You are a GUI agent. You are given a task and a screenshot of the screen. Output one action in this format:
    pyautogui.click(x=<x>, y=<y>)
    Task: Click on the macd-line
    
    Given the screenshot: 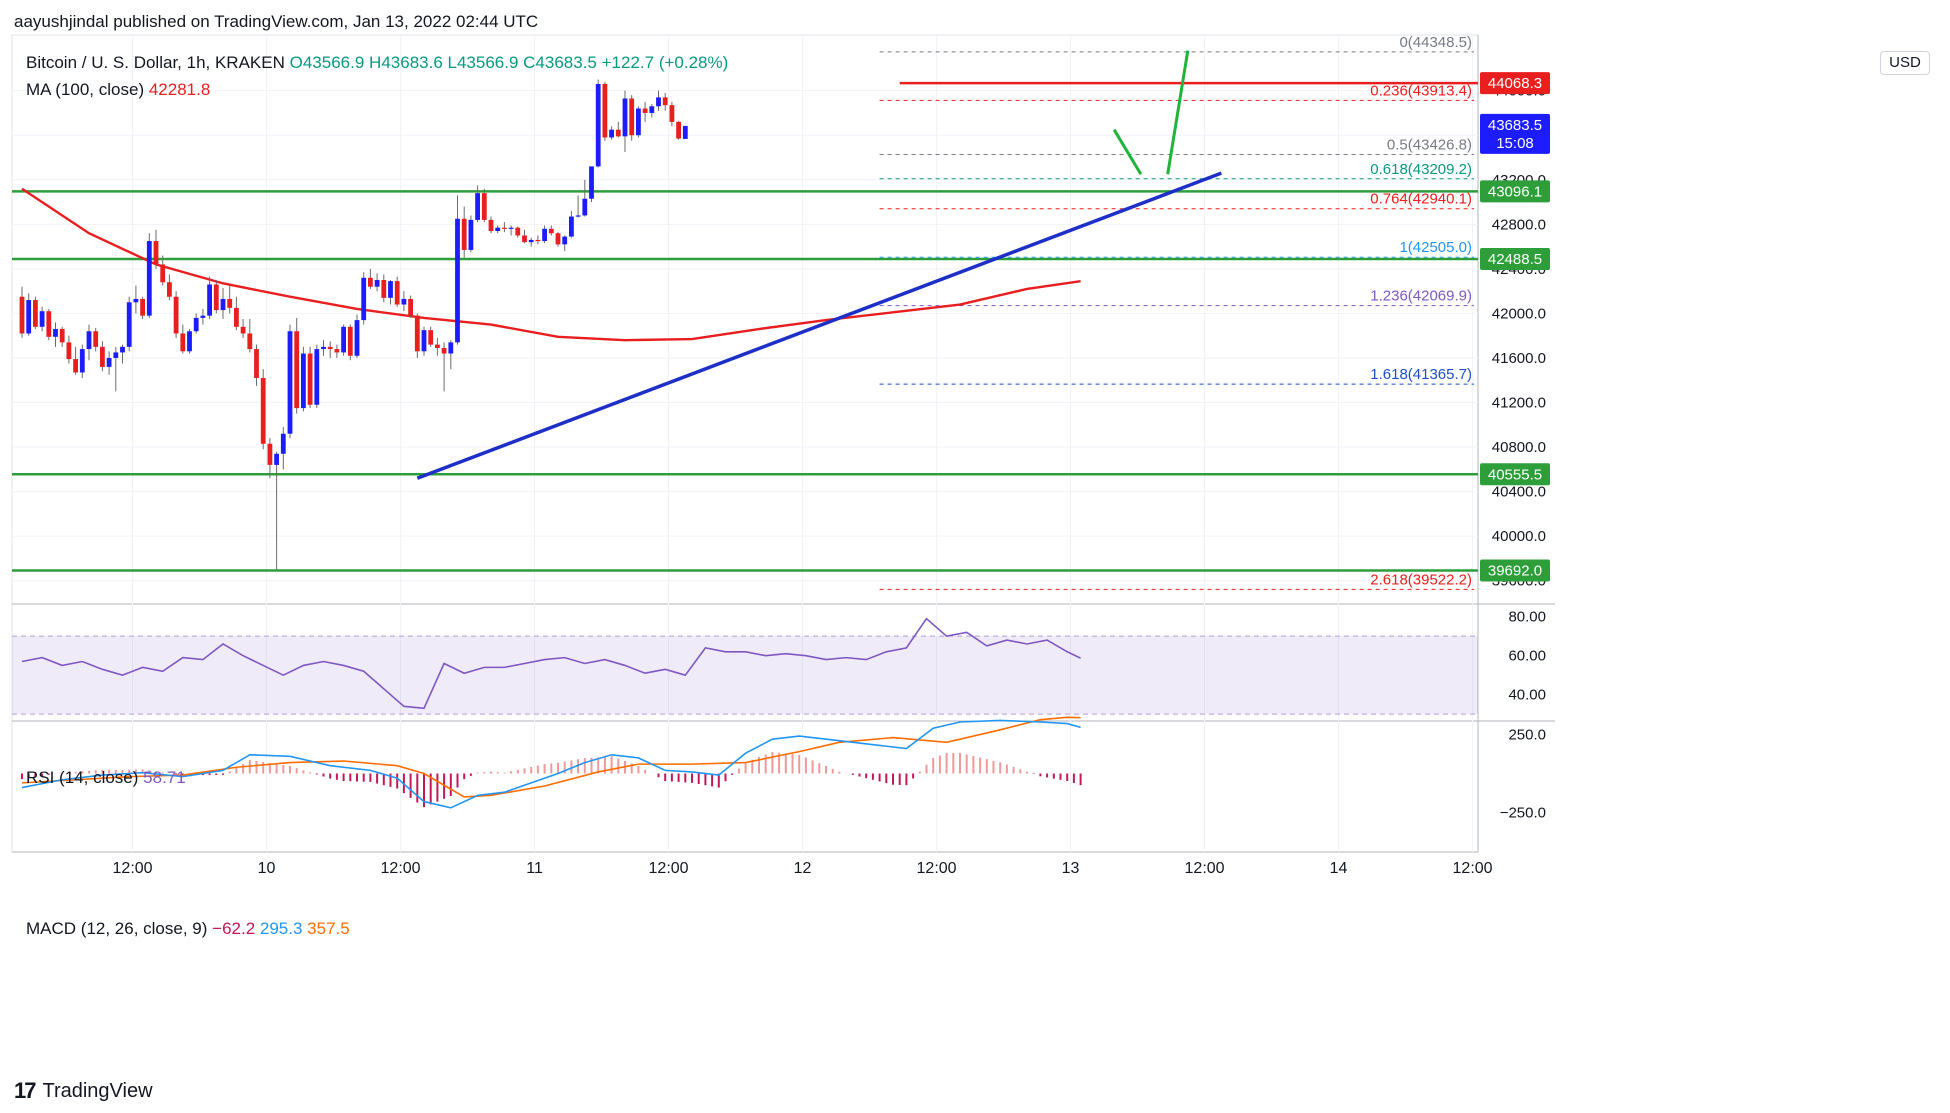 What is the action you would take?
    pyautogui.click(x=551, y=764)
    